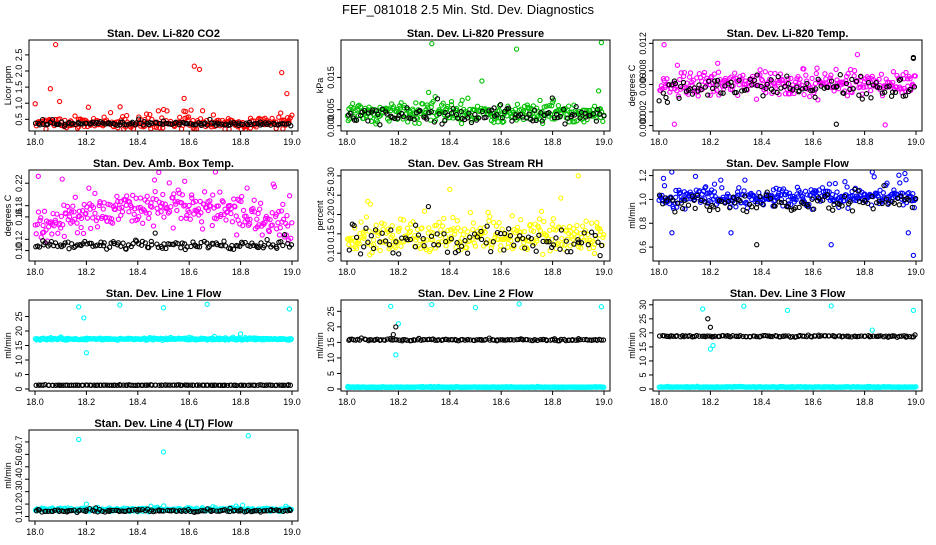 The height and width of the screenshot is (545, 936). Describe the element at coordinates (19, 454) in the screenshot. I see `y-tick-label: 0.6` at that location.